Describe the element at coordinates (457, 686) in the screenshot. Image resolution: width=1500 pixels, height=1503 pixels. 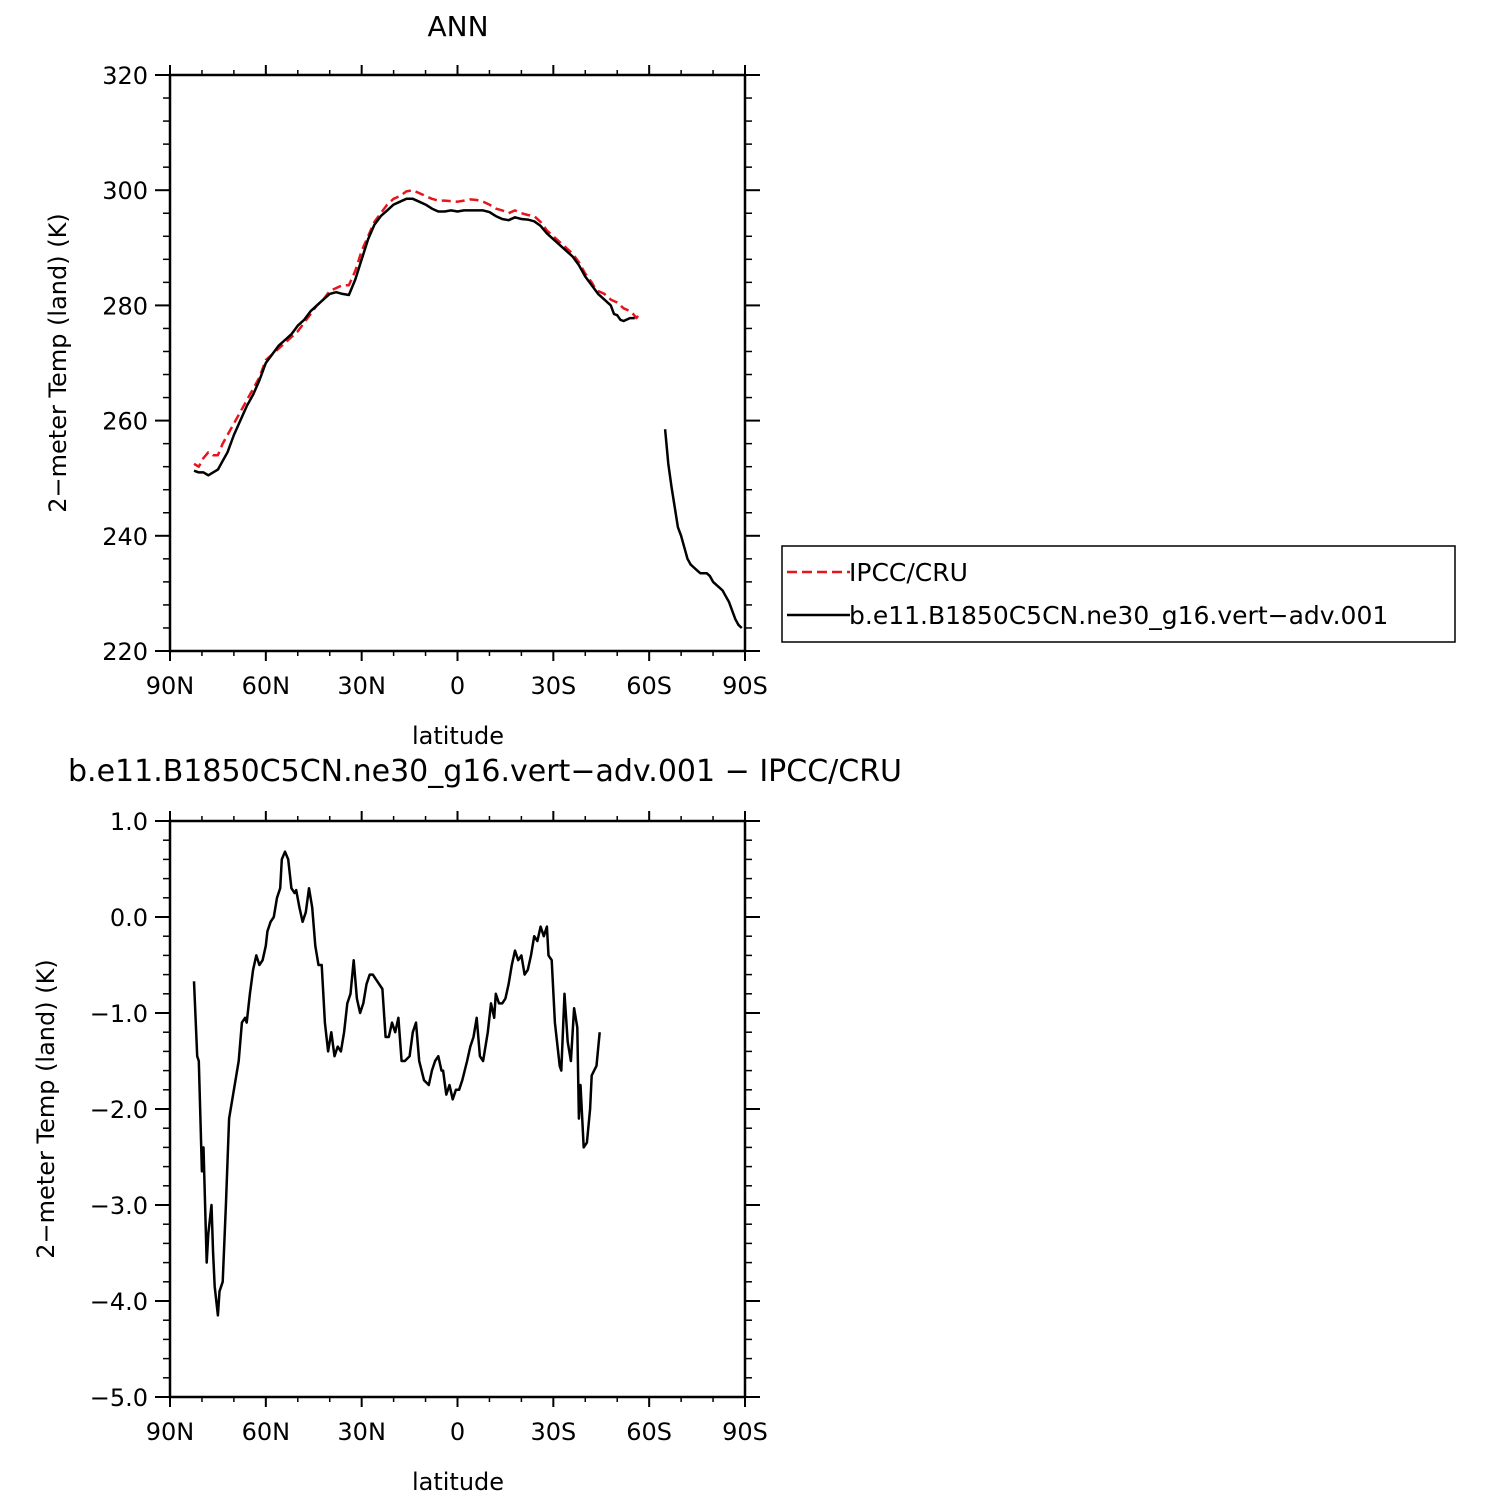
I see `top-x-tick-label-3: 0` at that location.